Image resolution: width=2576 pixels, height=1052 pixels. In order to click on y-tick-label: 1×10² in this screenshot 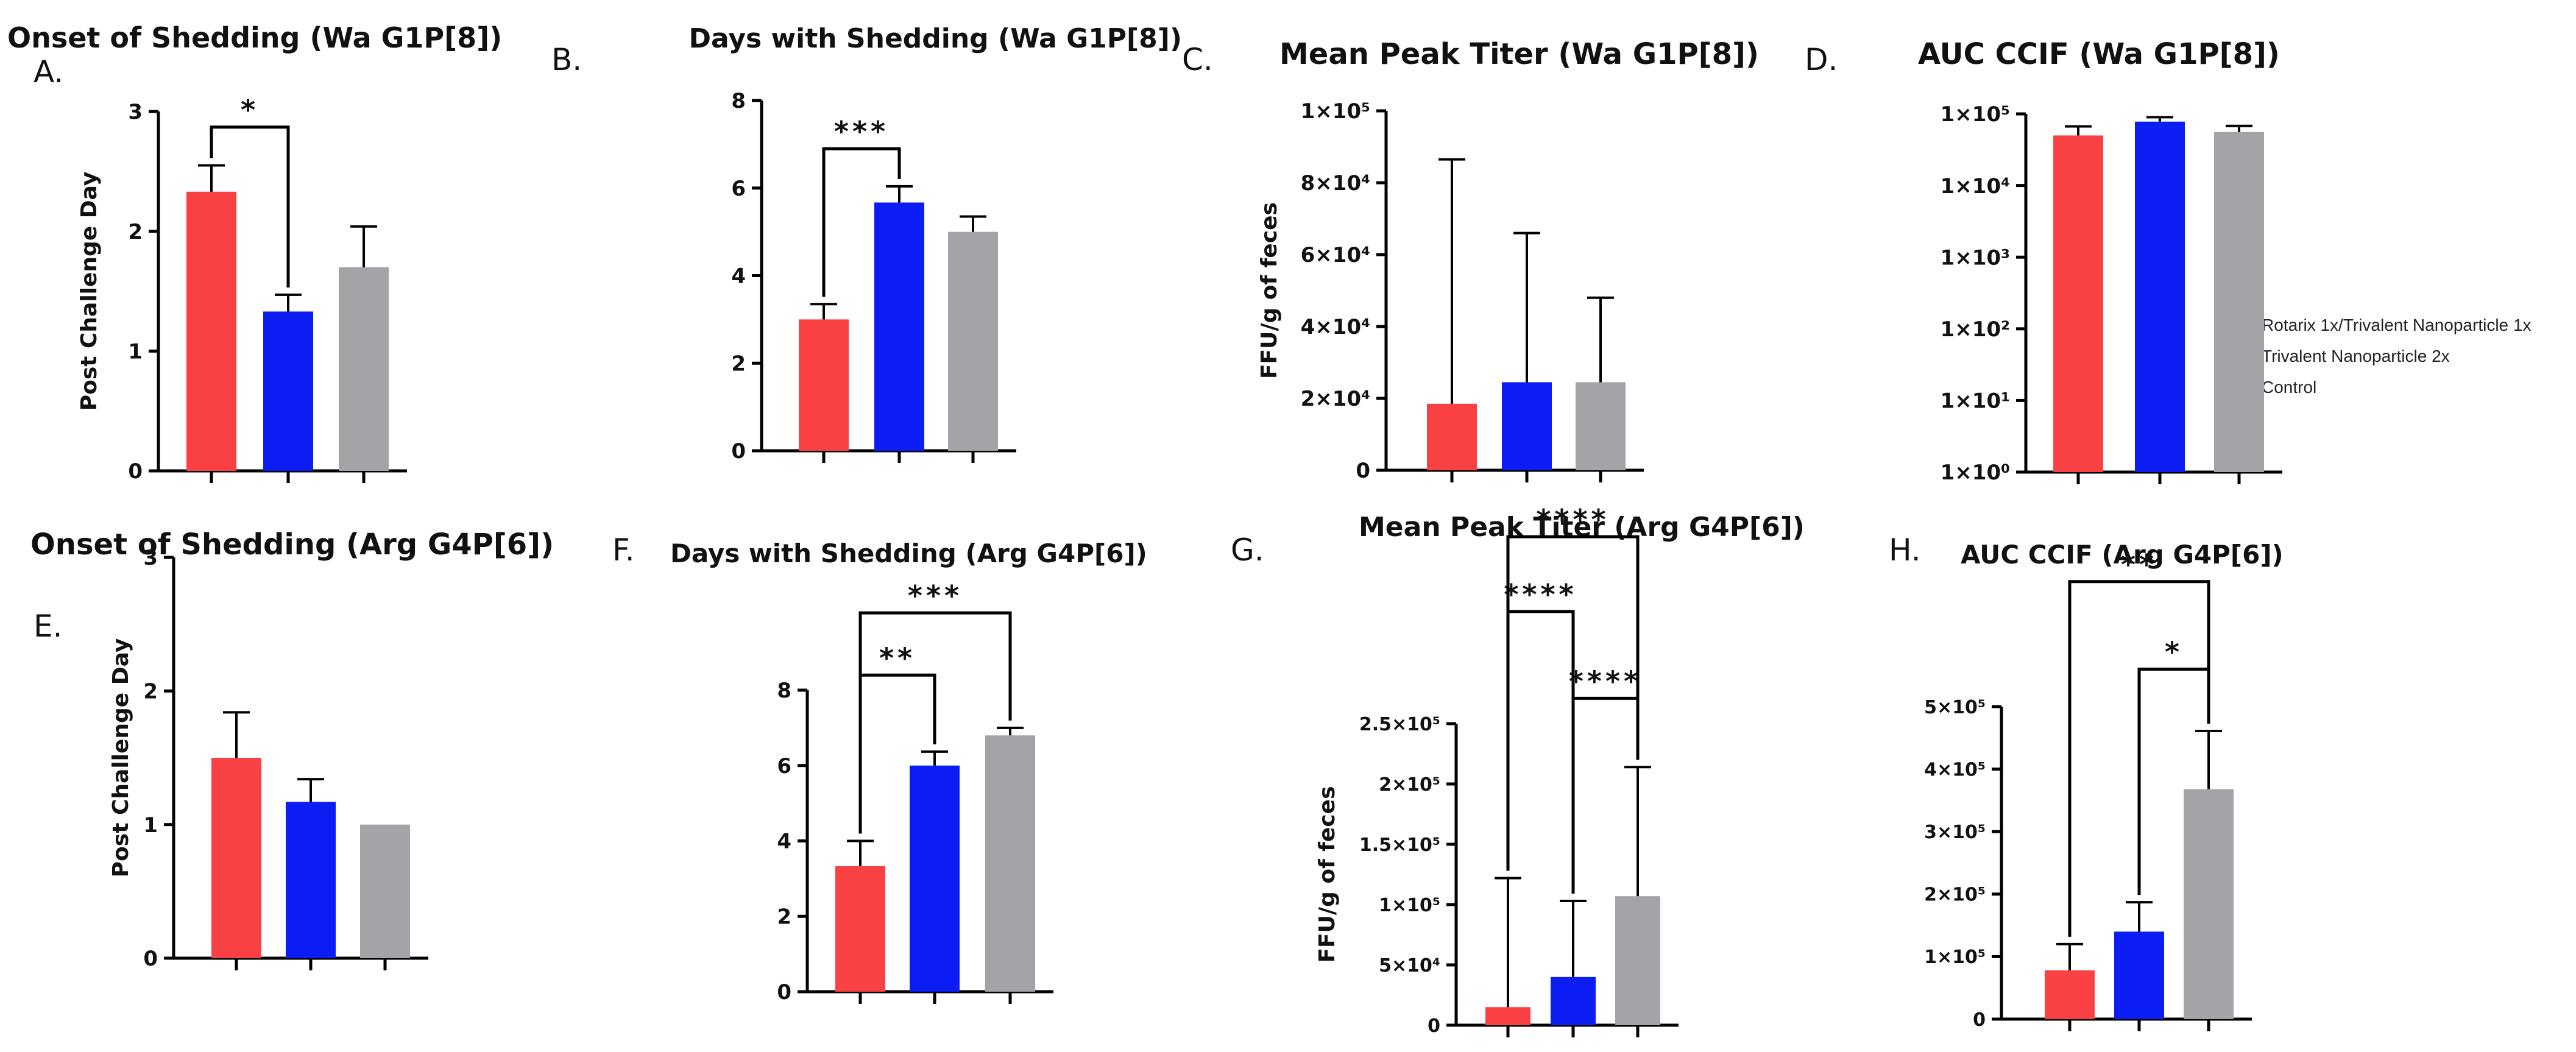, I will do `click(1975, 329)`.